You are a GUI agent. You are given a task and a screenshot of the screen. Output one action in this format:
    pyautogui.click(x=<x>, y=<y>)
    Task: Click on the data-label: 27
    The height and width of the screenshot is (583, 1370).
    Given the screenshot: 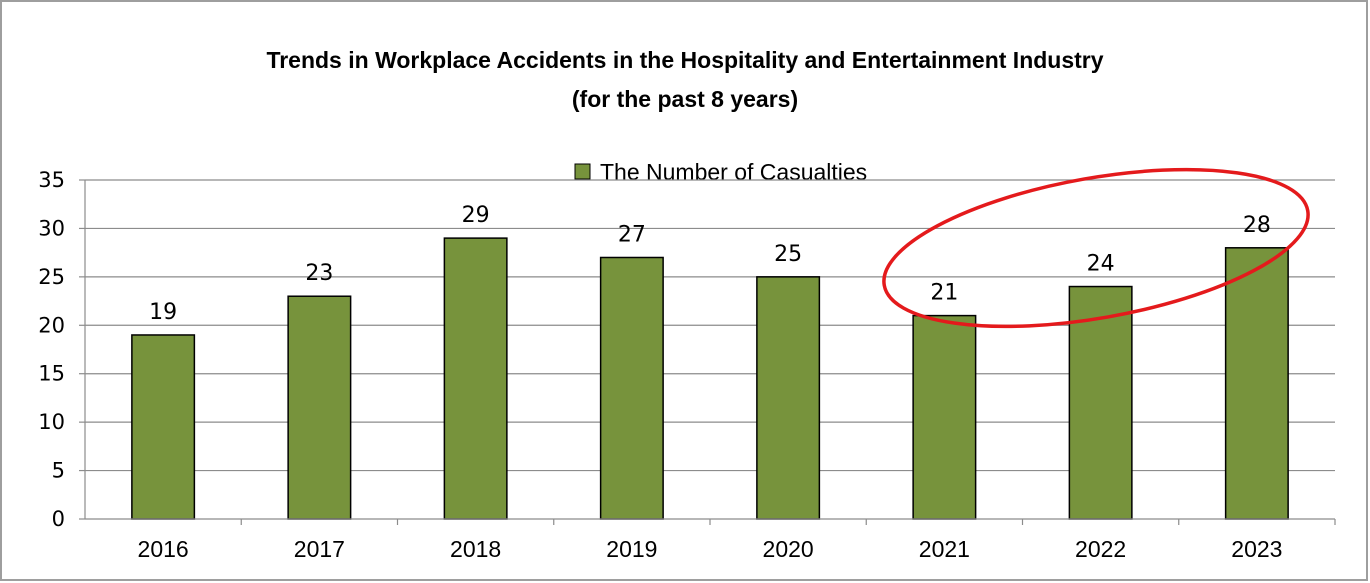 What is the action you would take?
    pyautogui.click(x=632, y=234)
    